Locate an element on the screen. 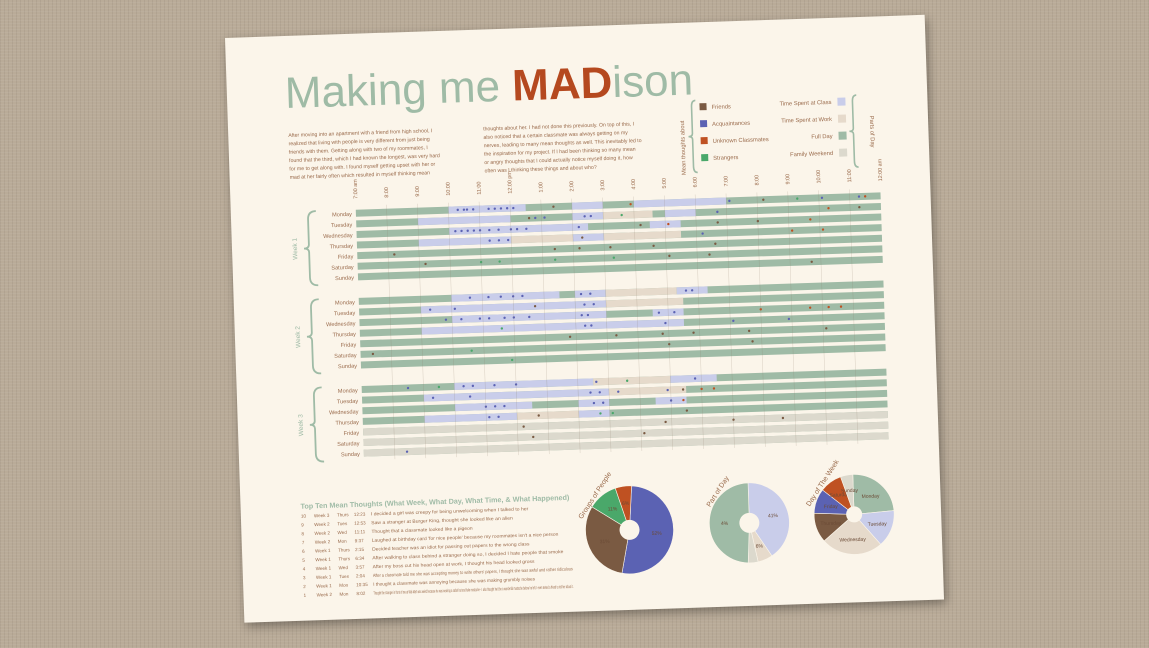 The image size is (1149, 648). day-label: Saturday is located at coordinates (348, 444).